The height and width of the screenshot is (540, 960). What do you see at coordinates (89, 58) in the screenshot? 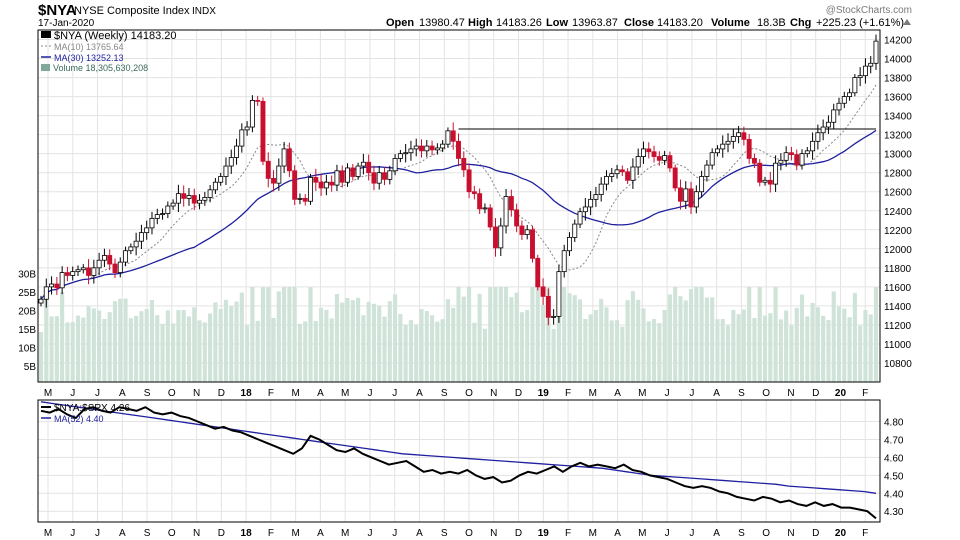
I see `ma30-legend-label: MA(30) 13252.13` at bounding box center [89, 58].